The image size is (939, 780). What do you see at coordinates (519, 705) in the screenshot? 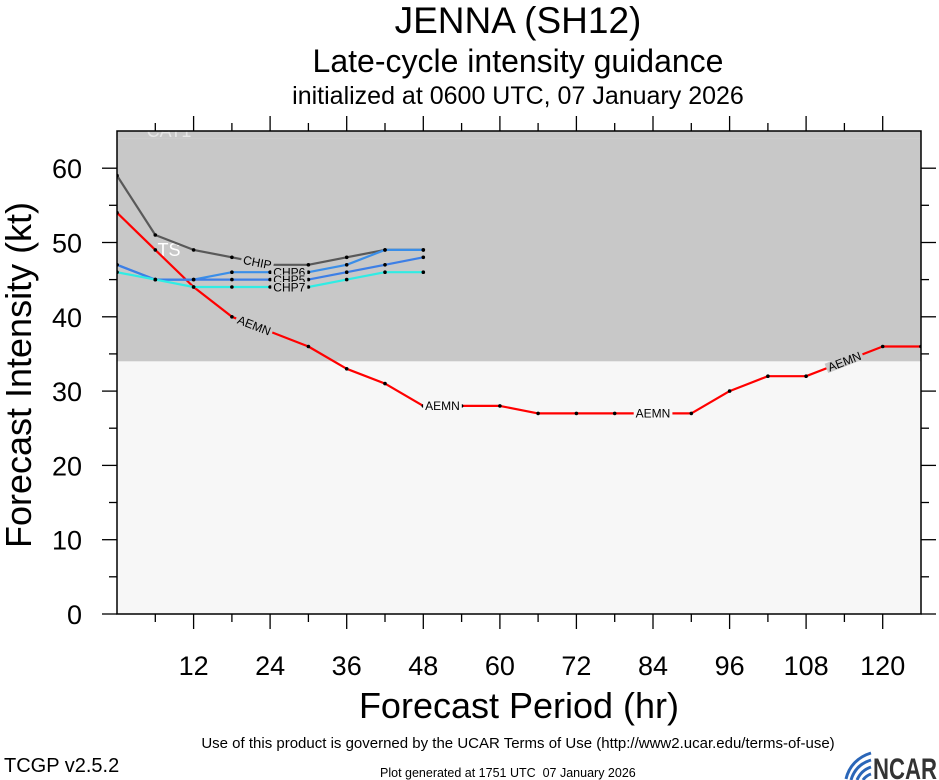
I see `x-axis-title: Forecast Period (hr)` at bounding box center [519, 705].